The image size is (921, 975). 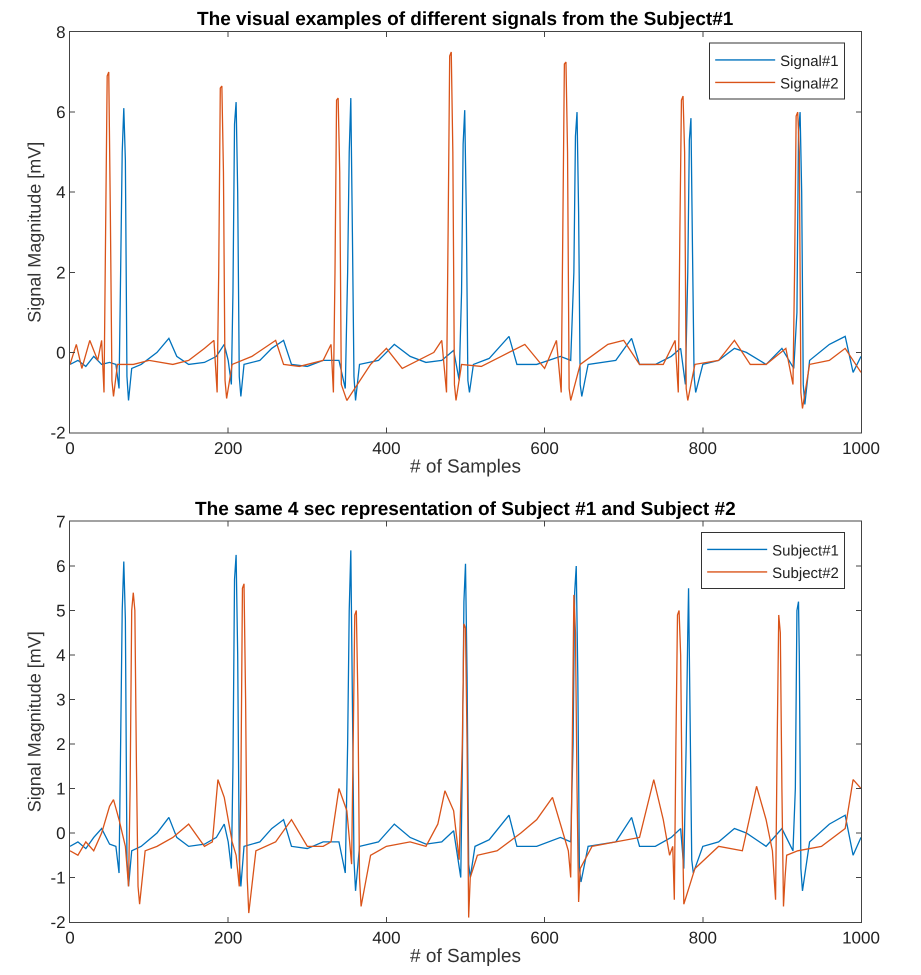 What do you see at coordinates (809, 83) in the screenshot?
I see `legend-label: Signal#2` at bounding box center [809, 83].